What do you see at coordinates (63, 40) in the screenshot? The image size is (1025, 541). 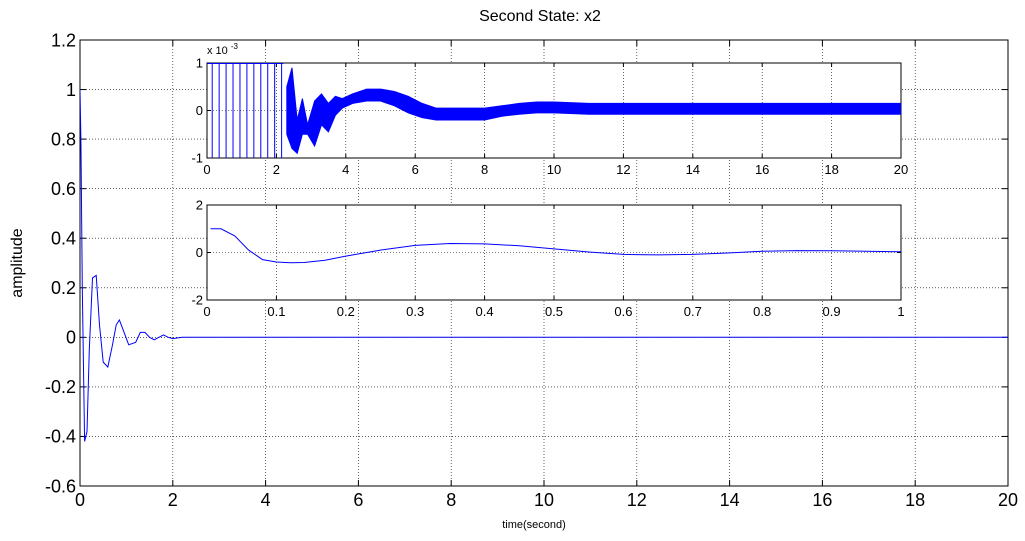 I see `y-tick-label: 1.2` at bounding box center [63, 40].